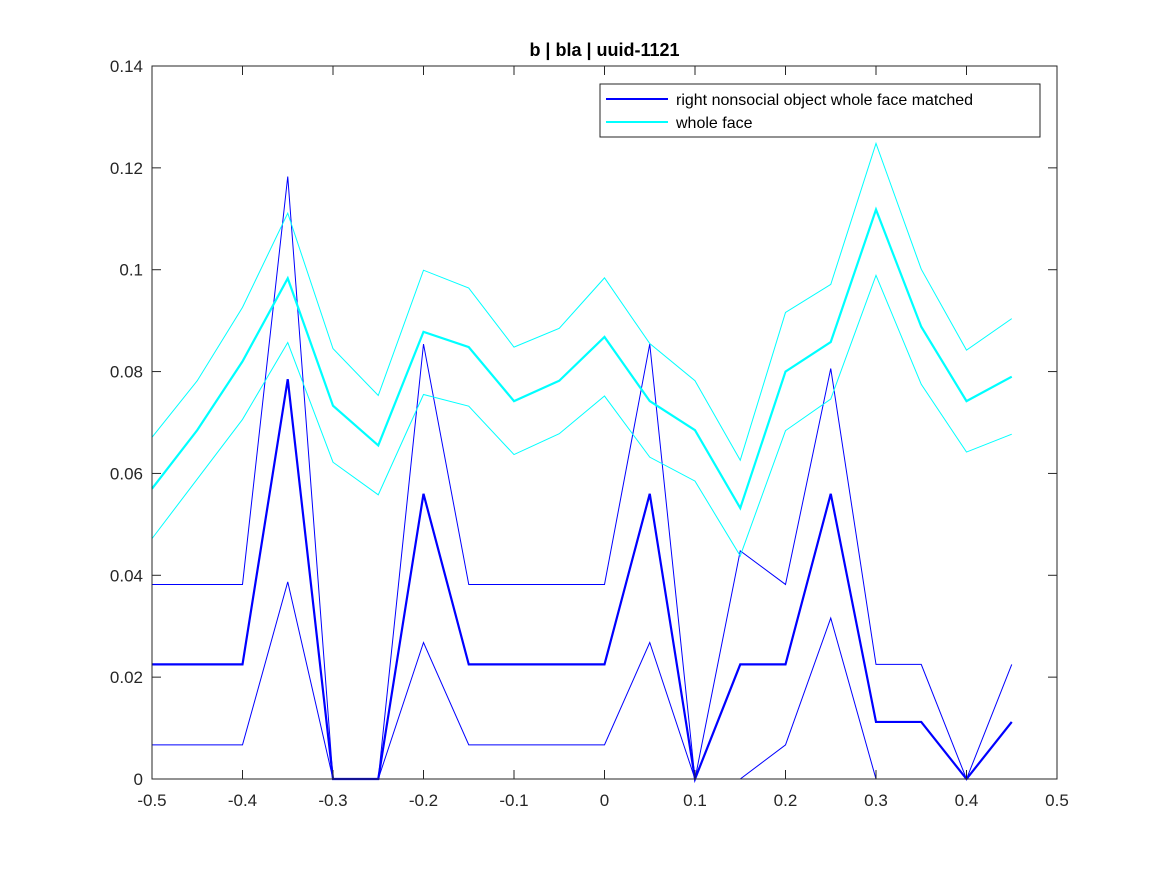 The width and height of the screenshot is (1167, 875). Describe the element at coordinates (967, 800) in the screenshot. I see `x-tick-label: 0.4` at that location.